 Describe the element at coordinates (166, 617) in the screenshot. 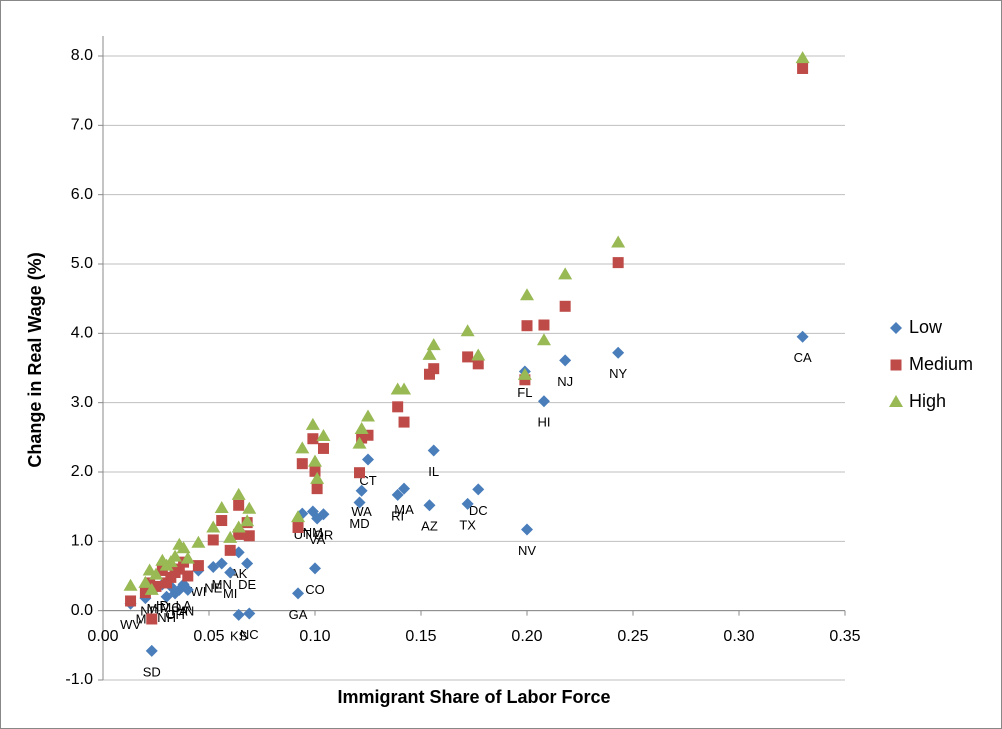

I see `point-label: NH` at that location.